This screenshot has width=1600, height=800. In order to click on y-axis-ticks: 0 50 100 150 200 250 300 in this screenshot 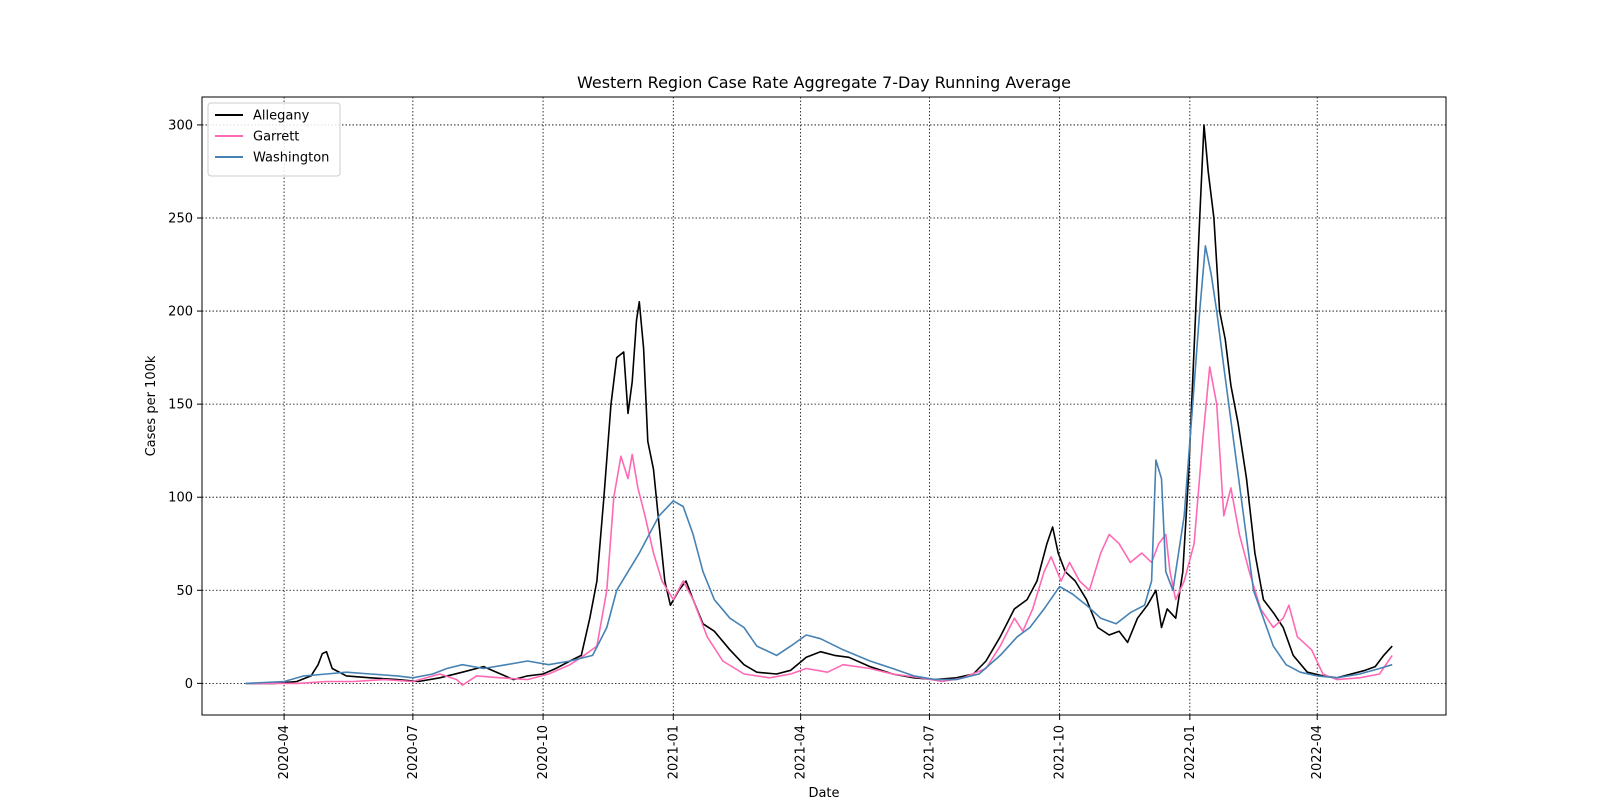, I will do `click(185, 405)`.